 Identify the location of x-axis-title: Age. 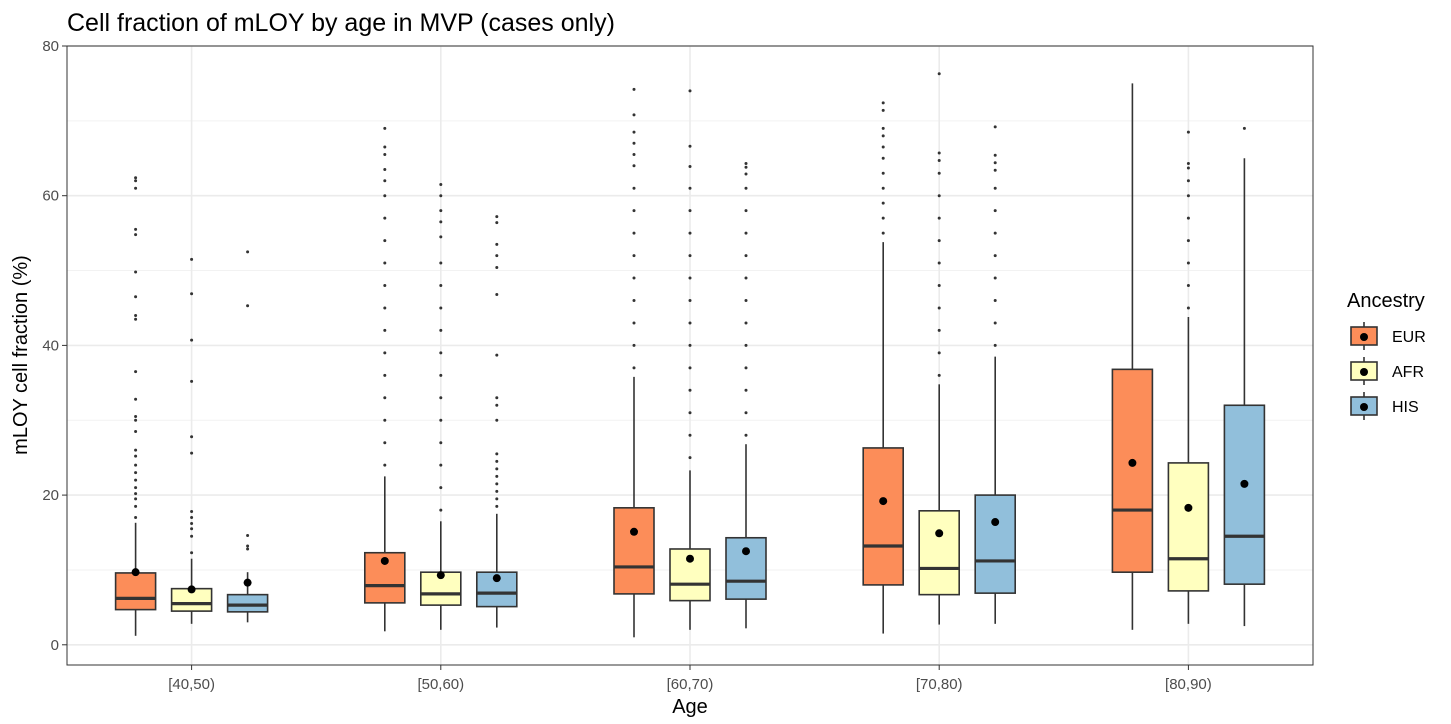
(690, 707).